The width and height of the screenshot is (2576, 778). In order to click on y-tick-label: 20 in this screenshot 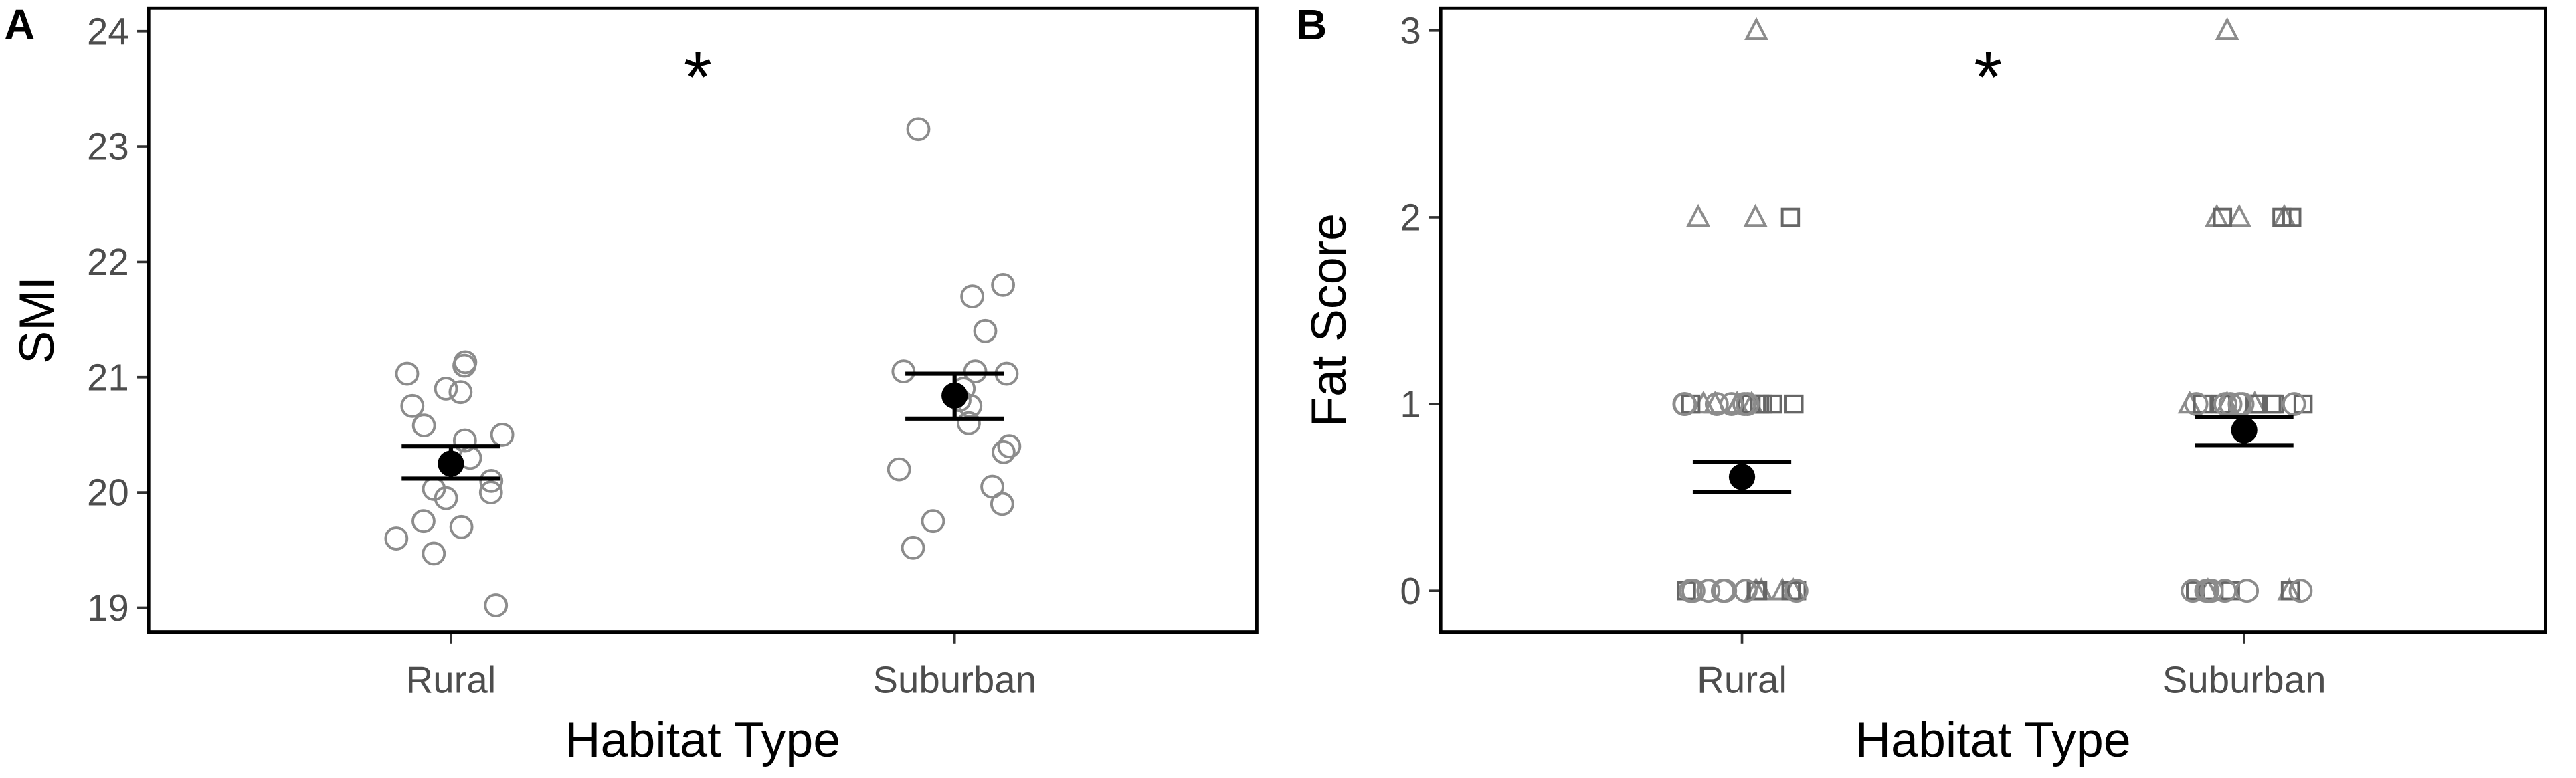, I will do `click(108, 493)`.